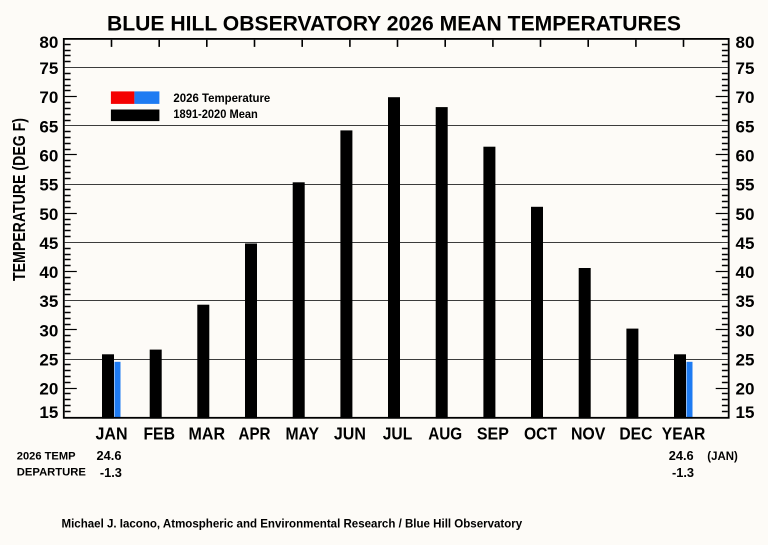  What do you see at coordinates (159, 434) in the screenshot?
I see `svg-text: FEB` at bounding box center [159, 434].